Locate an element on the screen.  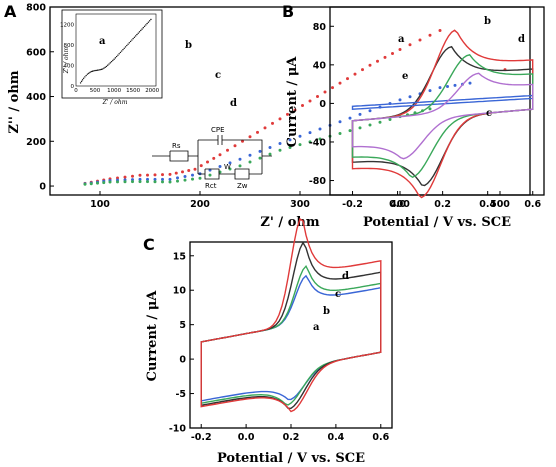
inset-y-tick: 0 is located at coordinates (73, 87).